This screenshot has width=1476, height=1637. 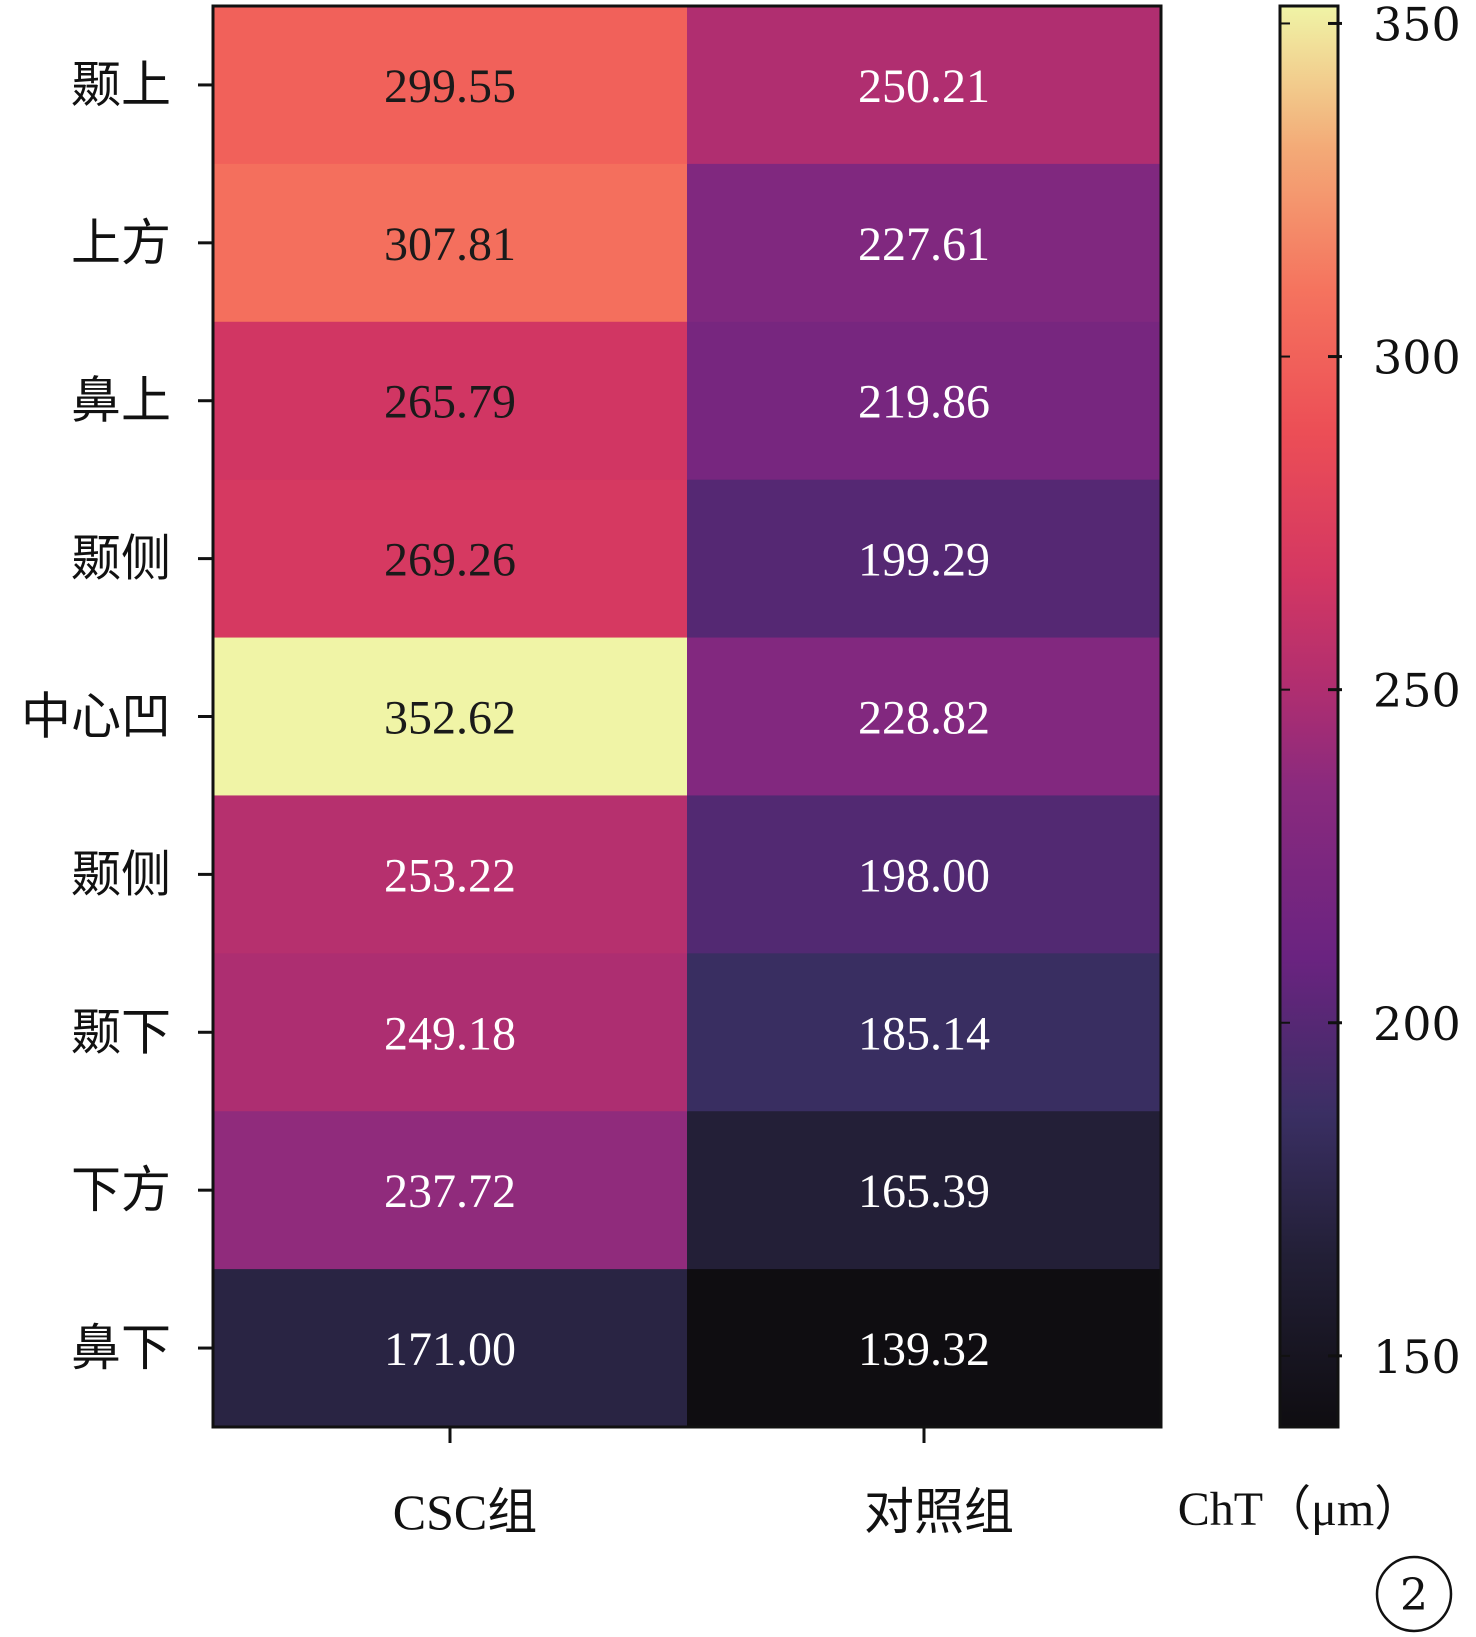 I want to click on heatmap-value-label: 199.29, so click(x=924, y=560).